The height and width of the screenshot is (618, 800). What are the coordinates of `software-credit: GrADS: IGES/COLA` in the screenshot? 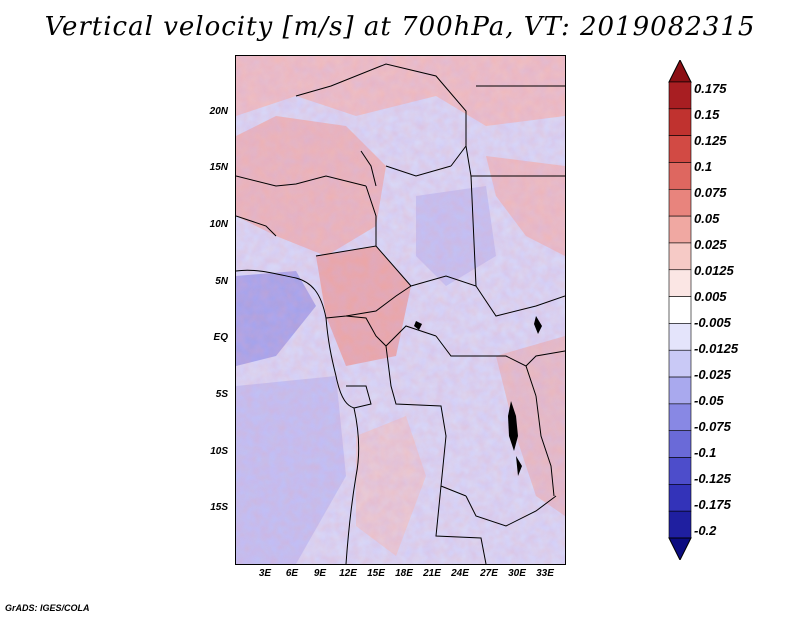 It's located at (47, 608).